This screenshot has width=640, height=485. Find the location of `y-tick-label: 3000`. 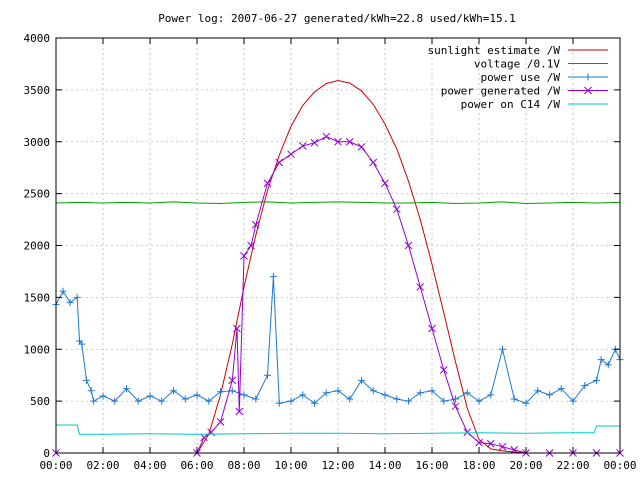

y-tick-label: 3000 is located at coordinates (37, 142).